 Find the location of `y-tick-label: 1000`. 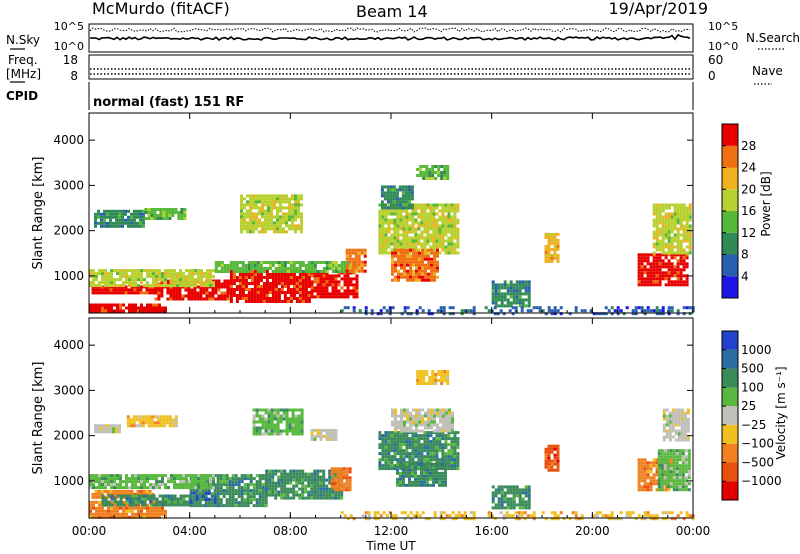

y-tick-label: 1000 is located at coordinates (68, 276).